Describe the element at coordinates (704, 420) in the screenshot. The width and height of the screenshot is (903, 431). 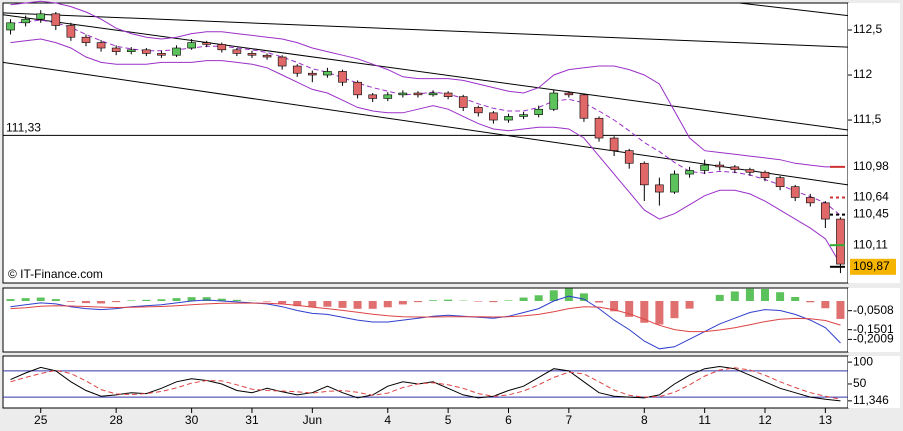
I see `x-tick-label: 11` at that location.